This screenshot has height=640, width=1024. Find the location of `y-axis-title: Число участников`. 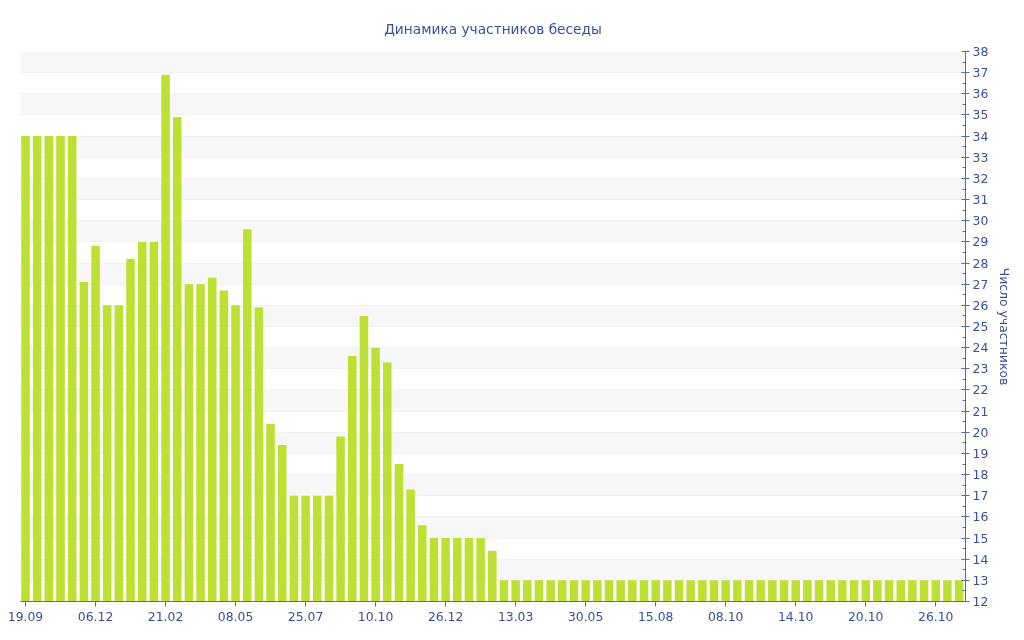

y-axis-title: Число участников is located at coordinates (1005, 326).